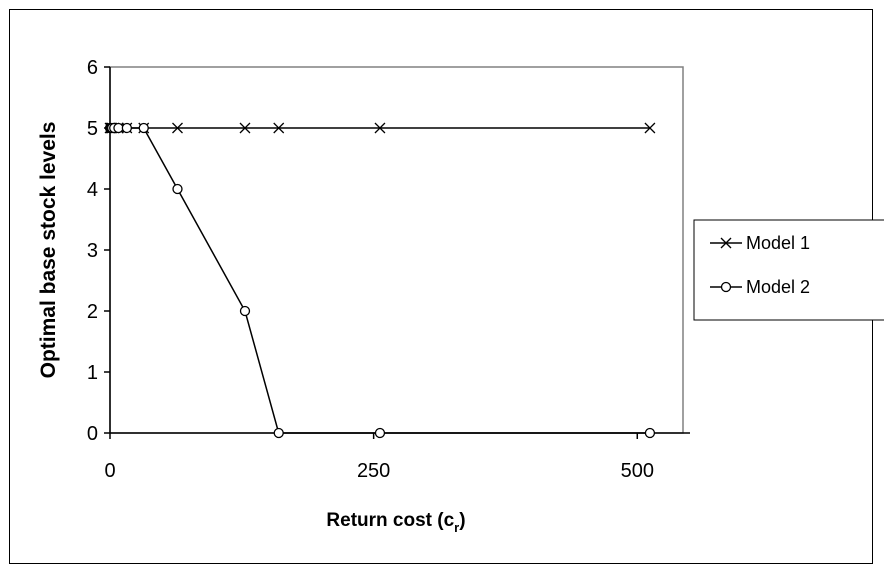  I want to click on x-tick-label: 250, so click(373, 471).